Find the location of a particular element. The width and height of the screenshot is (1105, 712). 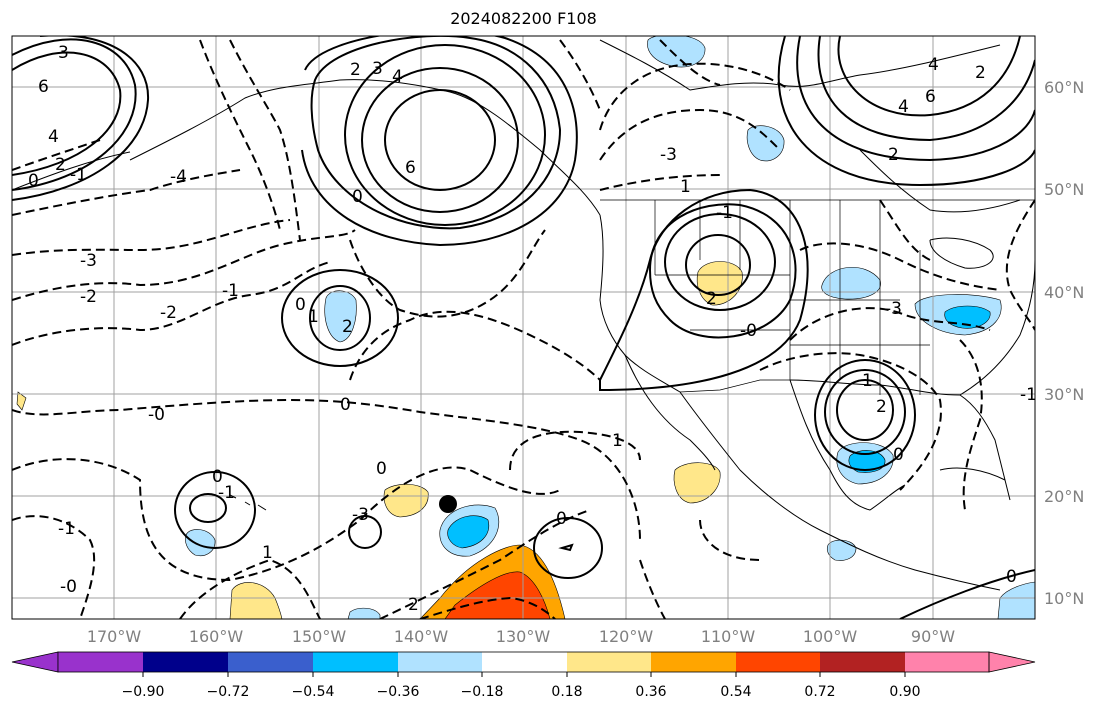

cuba is located at coordinates (972, 474).